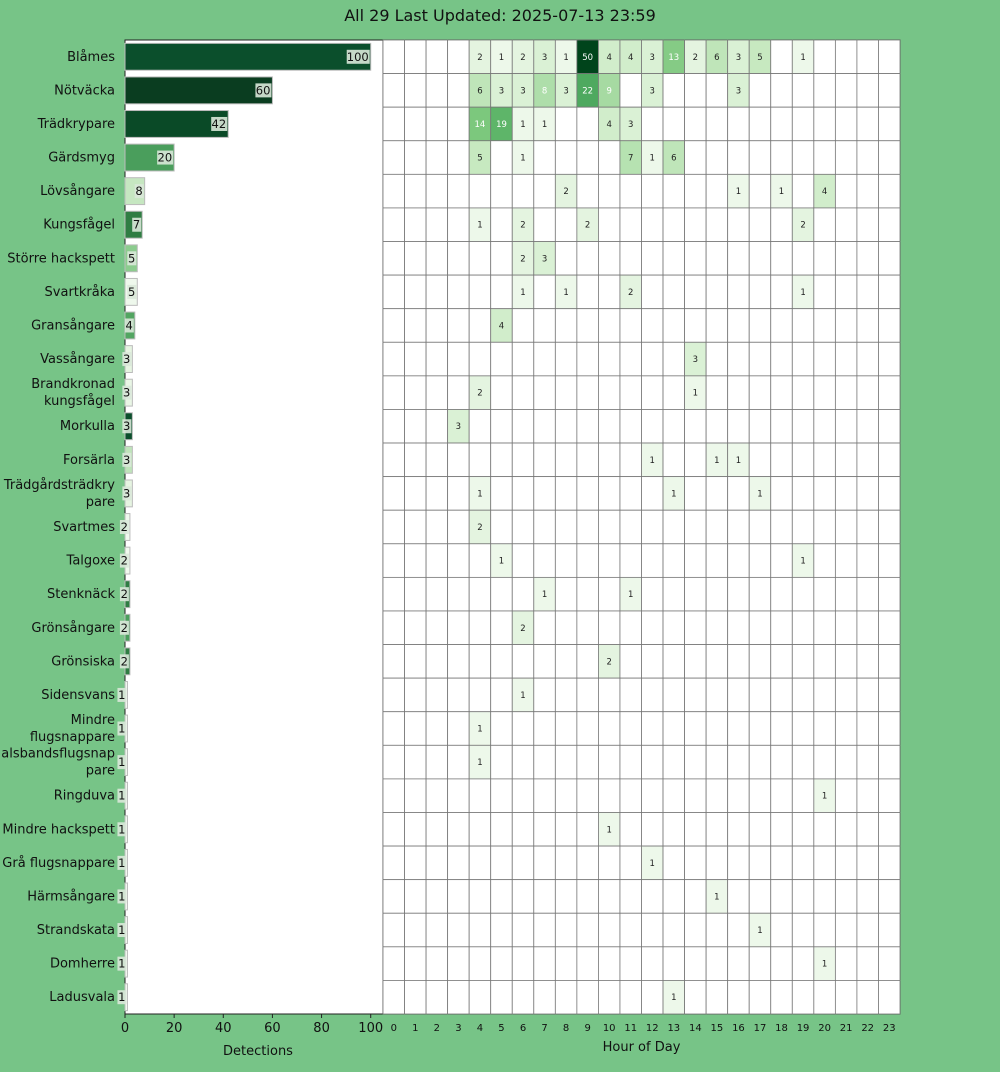  Describe the element at coordinates (87, 426) in the screenshot. I see `category-label-line: Morkulla` at that location.